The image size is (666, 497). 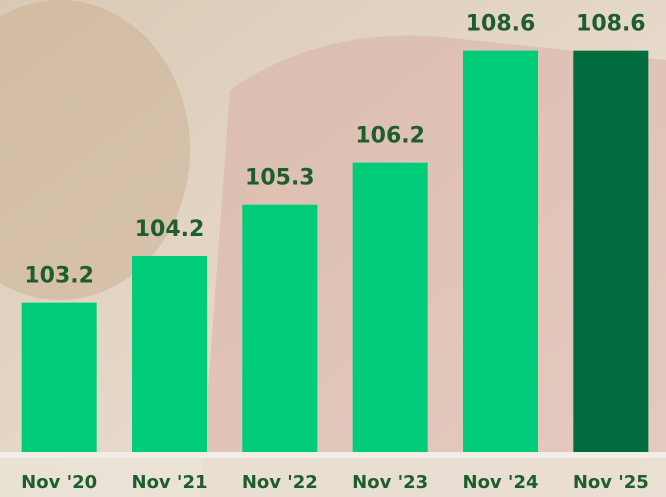 What do you see at coordinates (390, 482) in the screenshot?
I see `x-tick-label: Nov '23` at bounding box center [390, 482].